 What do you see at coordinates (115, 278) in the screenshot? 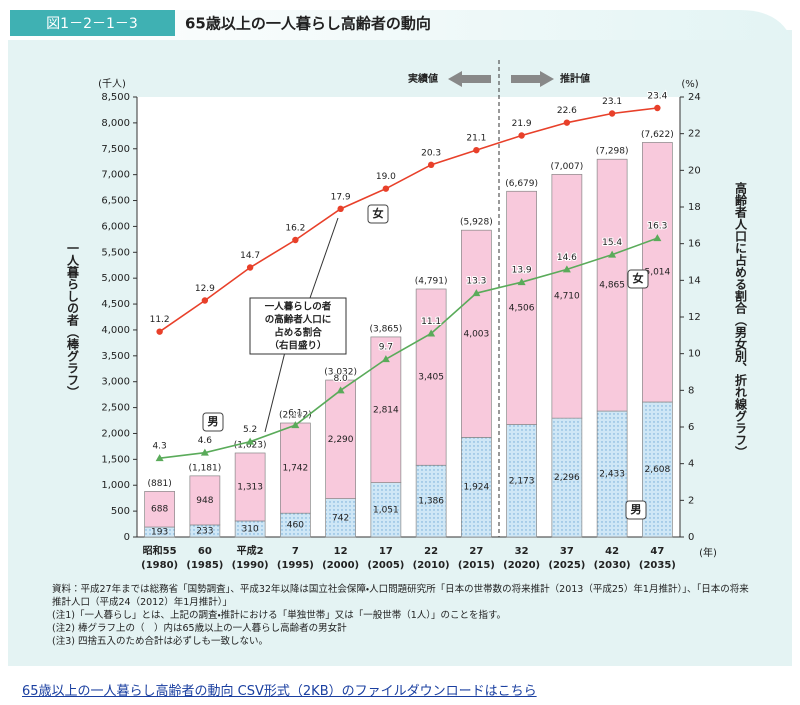
I see `y-tick-label: 5,000` at bounding box center [115, 278].